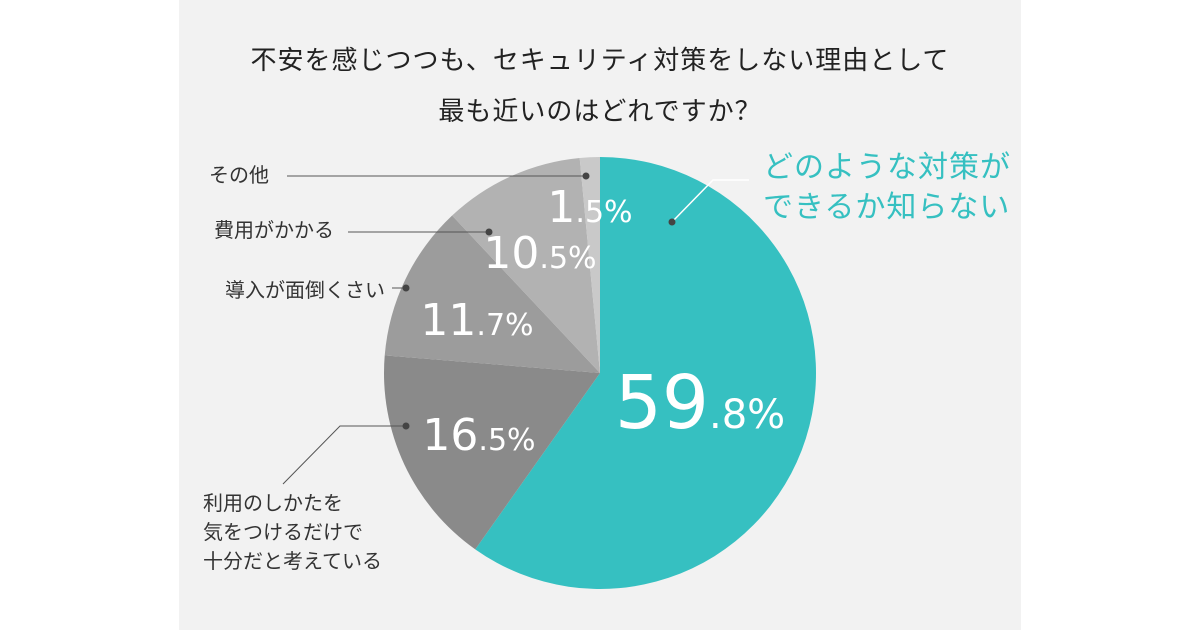 The image size is (1200, 630). What do you see at coordinates (292, 561) in the screenshot?
I see `slice-label-line: 十分だと考えている` at bounding box center [292, 561].